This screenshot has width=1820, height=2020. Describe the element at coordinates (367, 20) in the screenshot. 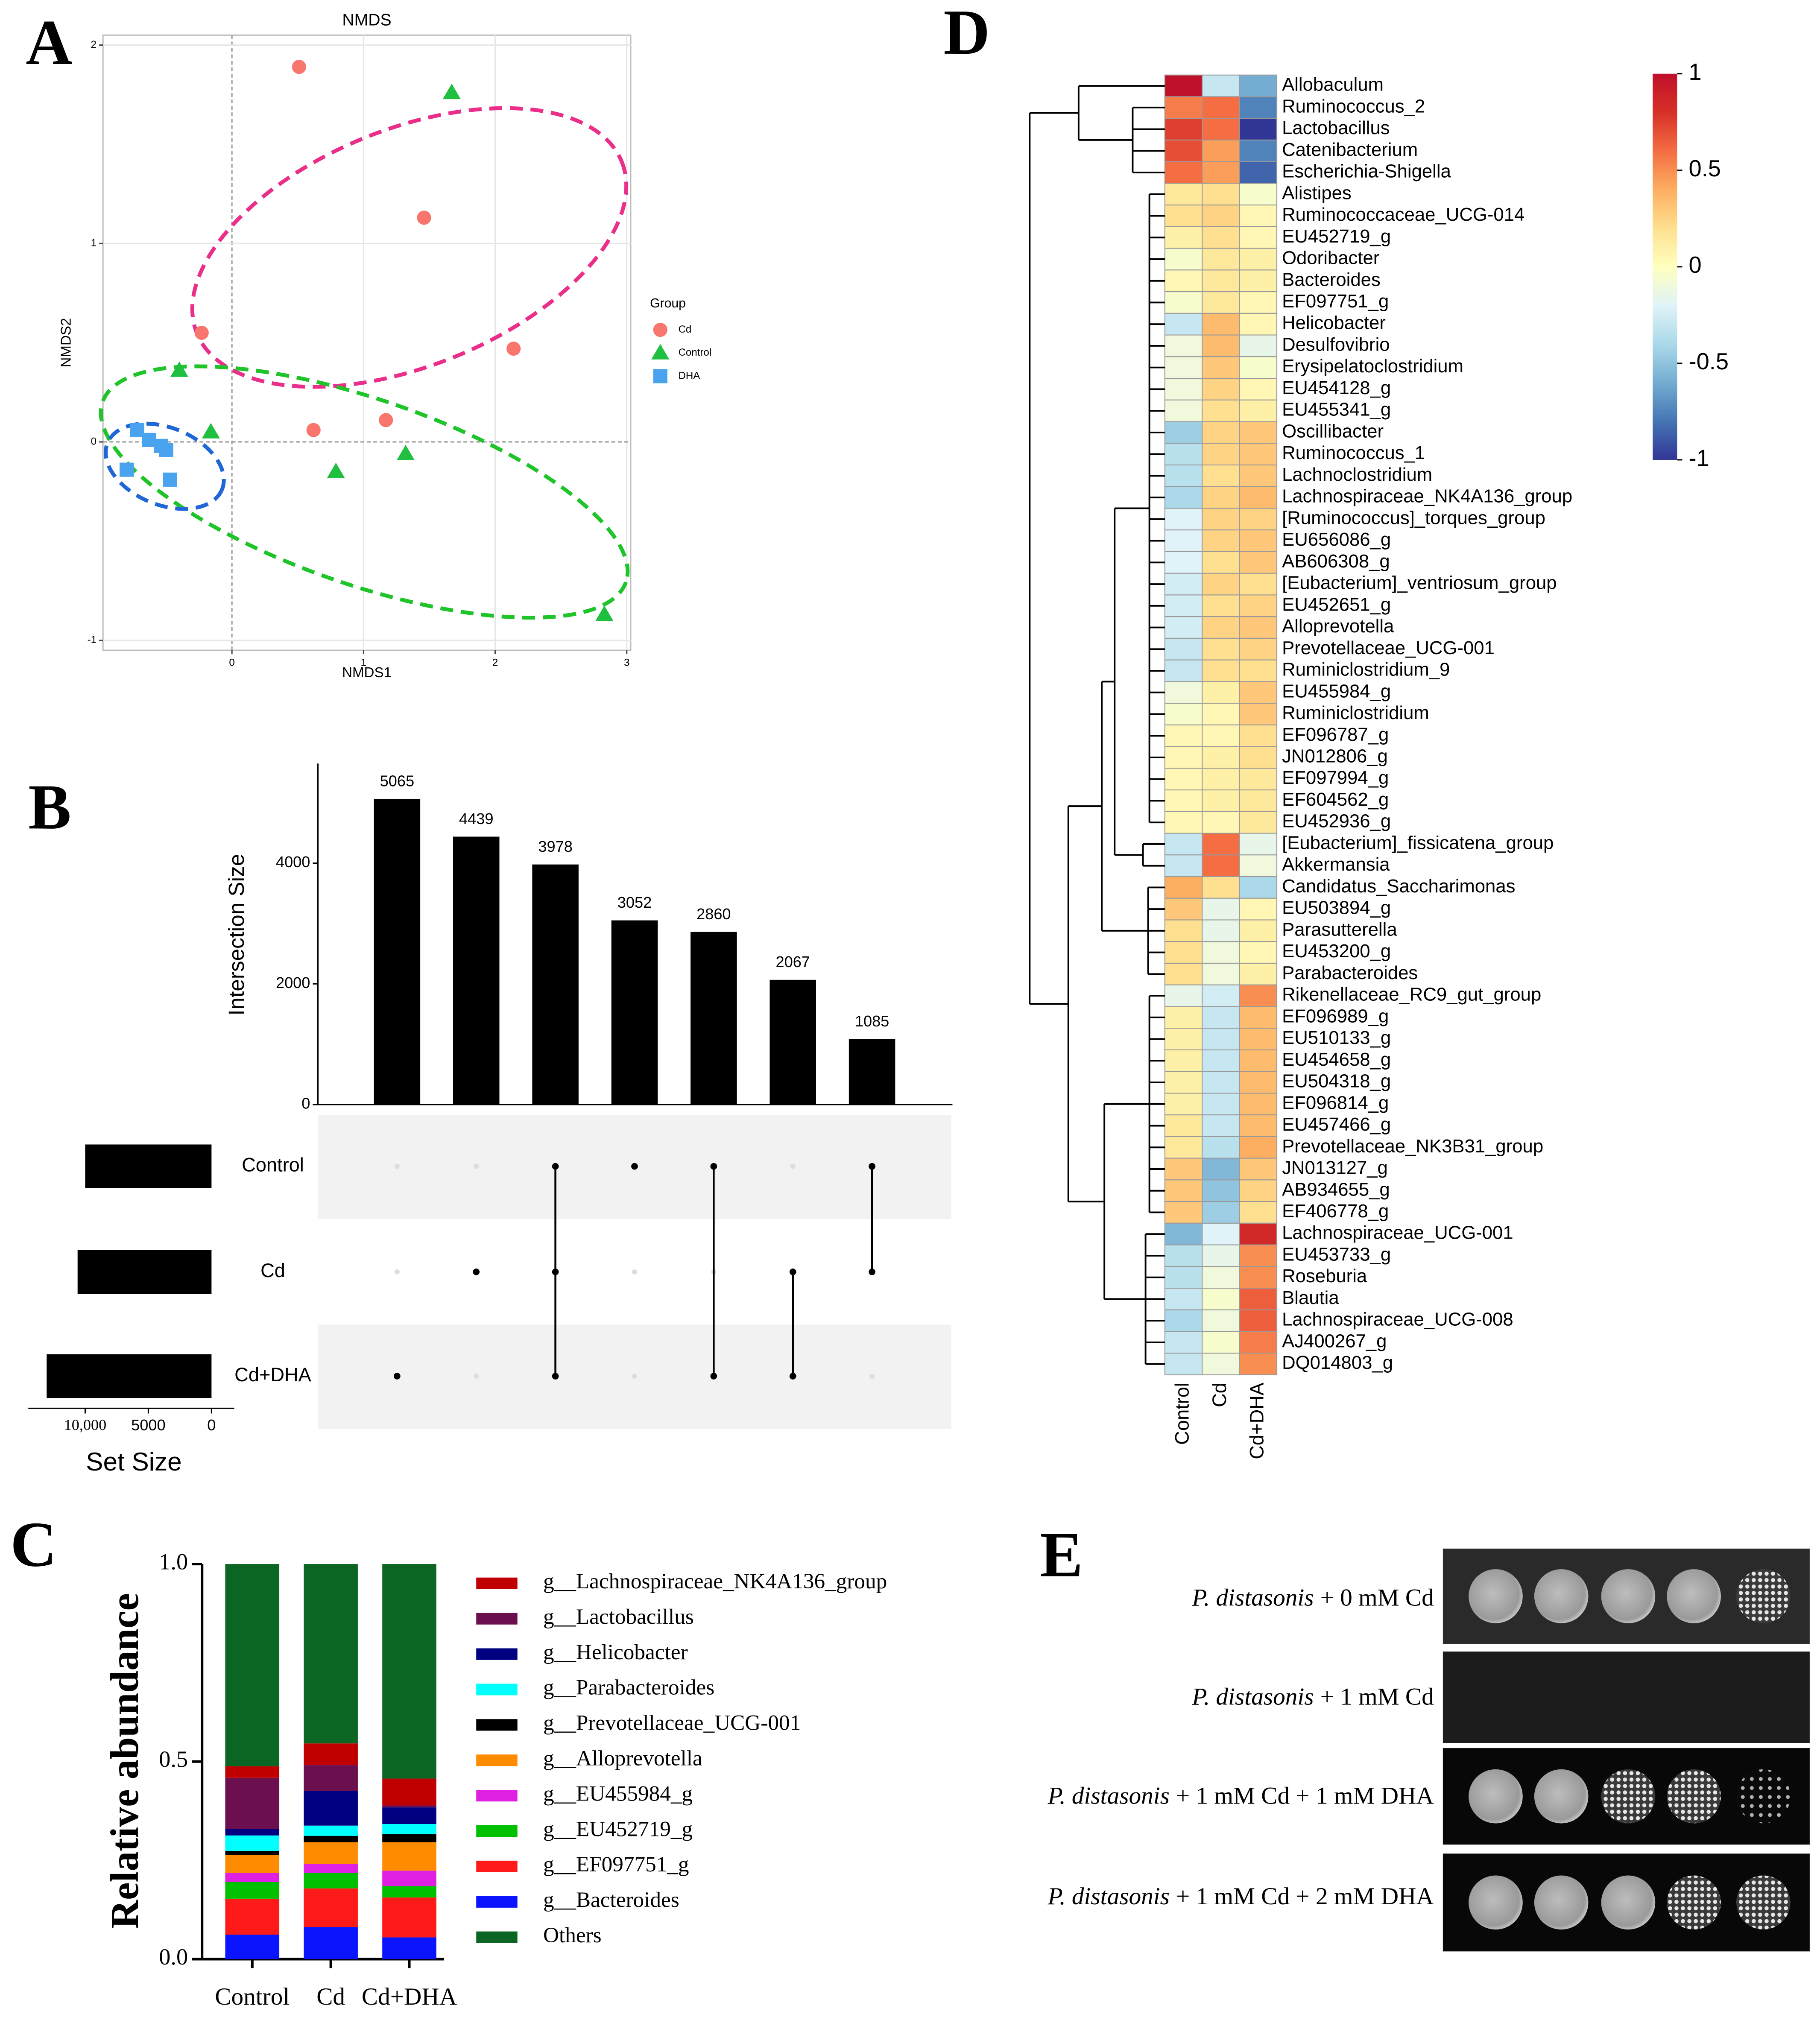

I see `chart-title: NMDS` at that location.